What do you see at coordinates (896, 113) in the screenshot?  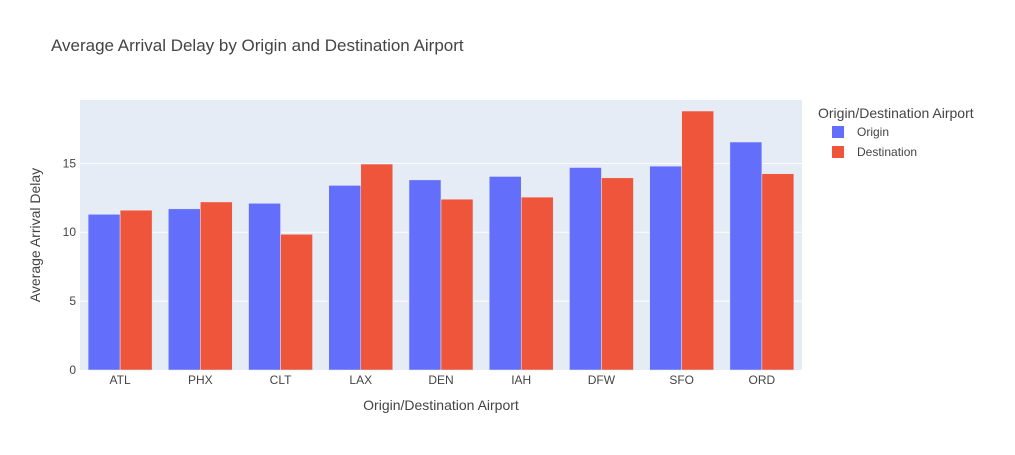 I see `legend-title: Origin/Destination Airport` at bounding box center [896, 113].